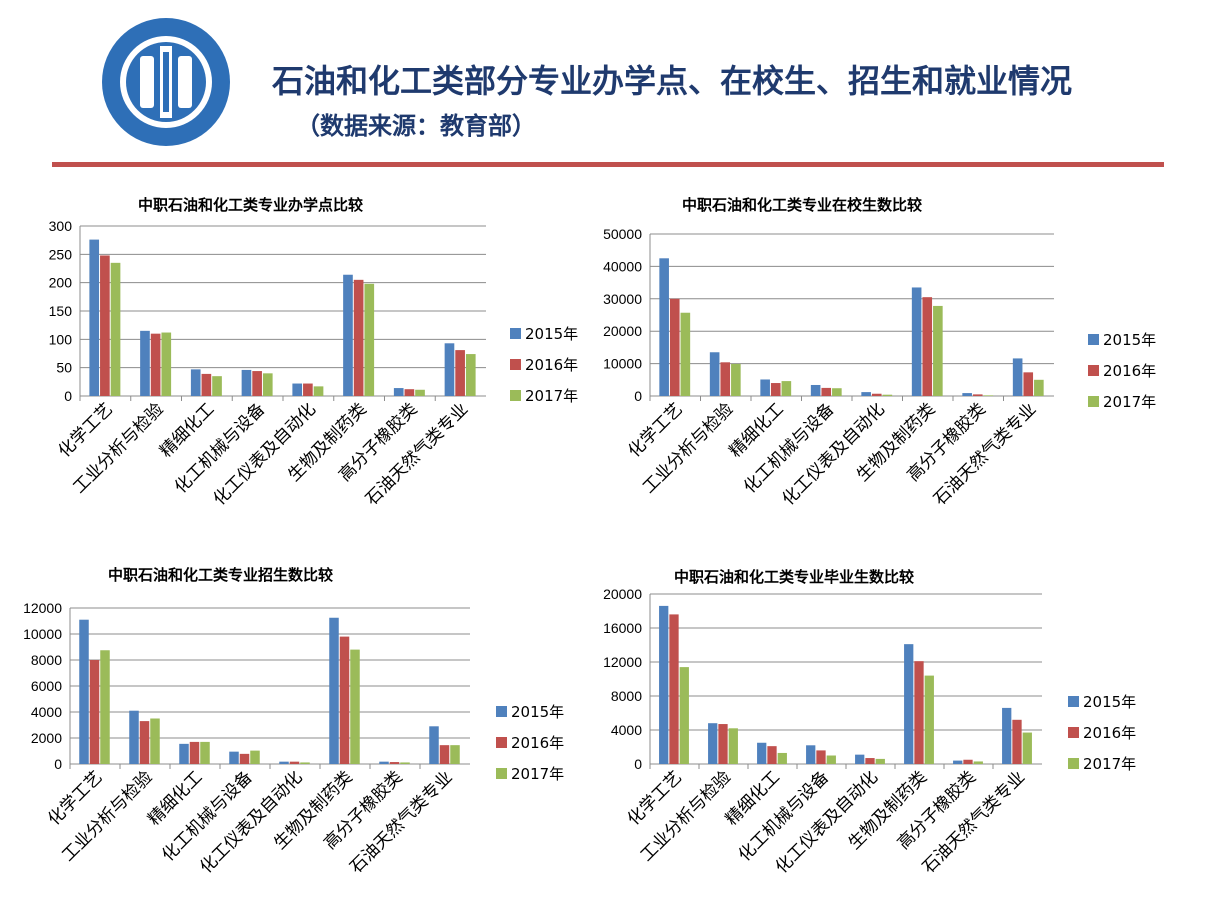  I want to click on title-divider, so click(608, 164).